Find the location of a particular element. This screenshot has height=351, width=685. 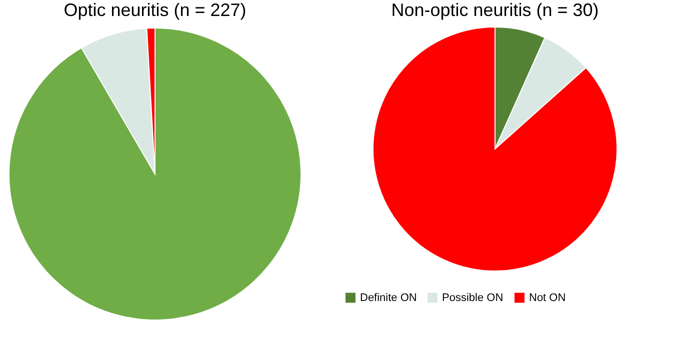

chart-title: Non-optic neuritis (n = 30) is located at coordinates (495, 10).